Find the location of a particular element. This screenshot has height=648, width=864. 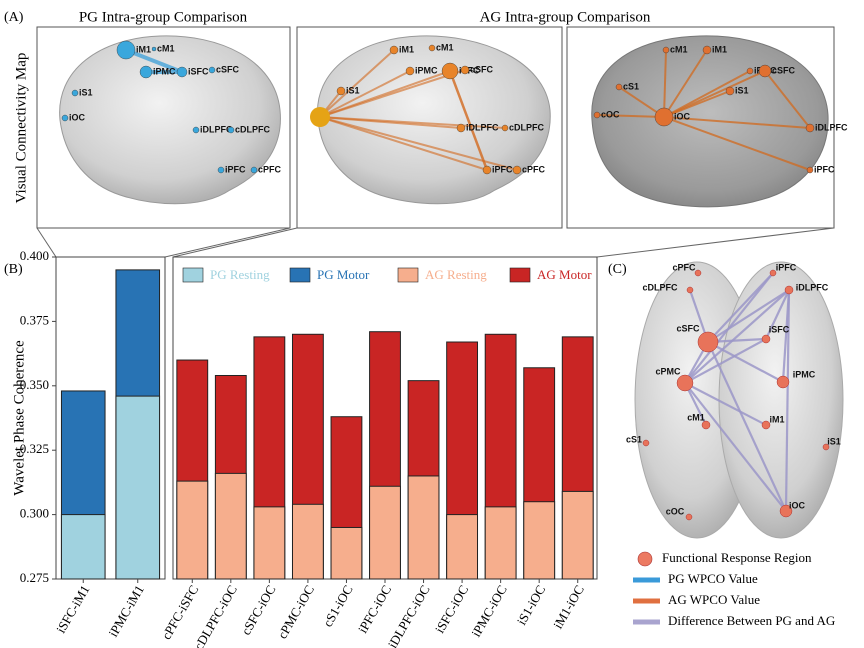

region-label: cSFC is located at coordinates (228, 69).